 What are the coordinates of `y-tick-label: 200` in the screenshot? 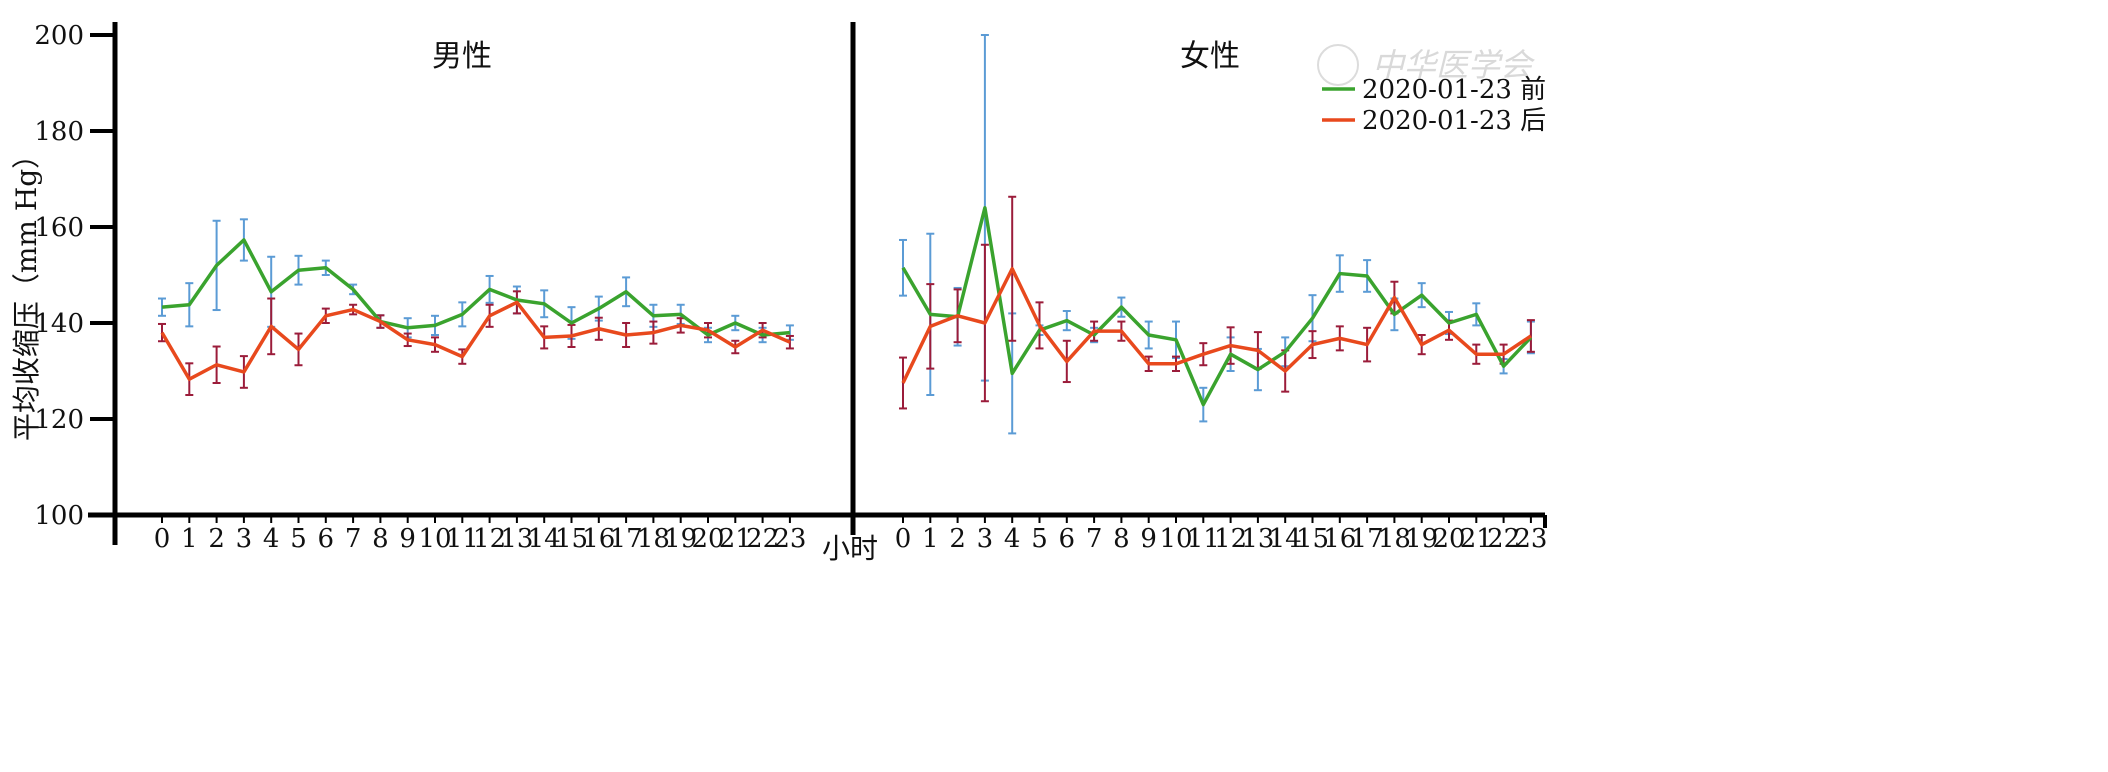 It's located at (59, 36).